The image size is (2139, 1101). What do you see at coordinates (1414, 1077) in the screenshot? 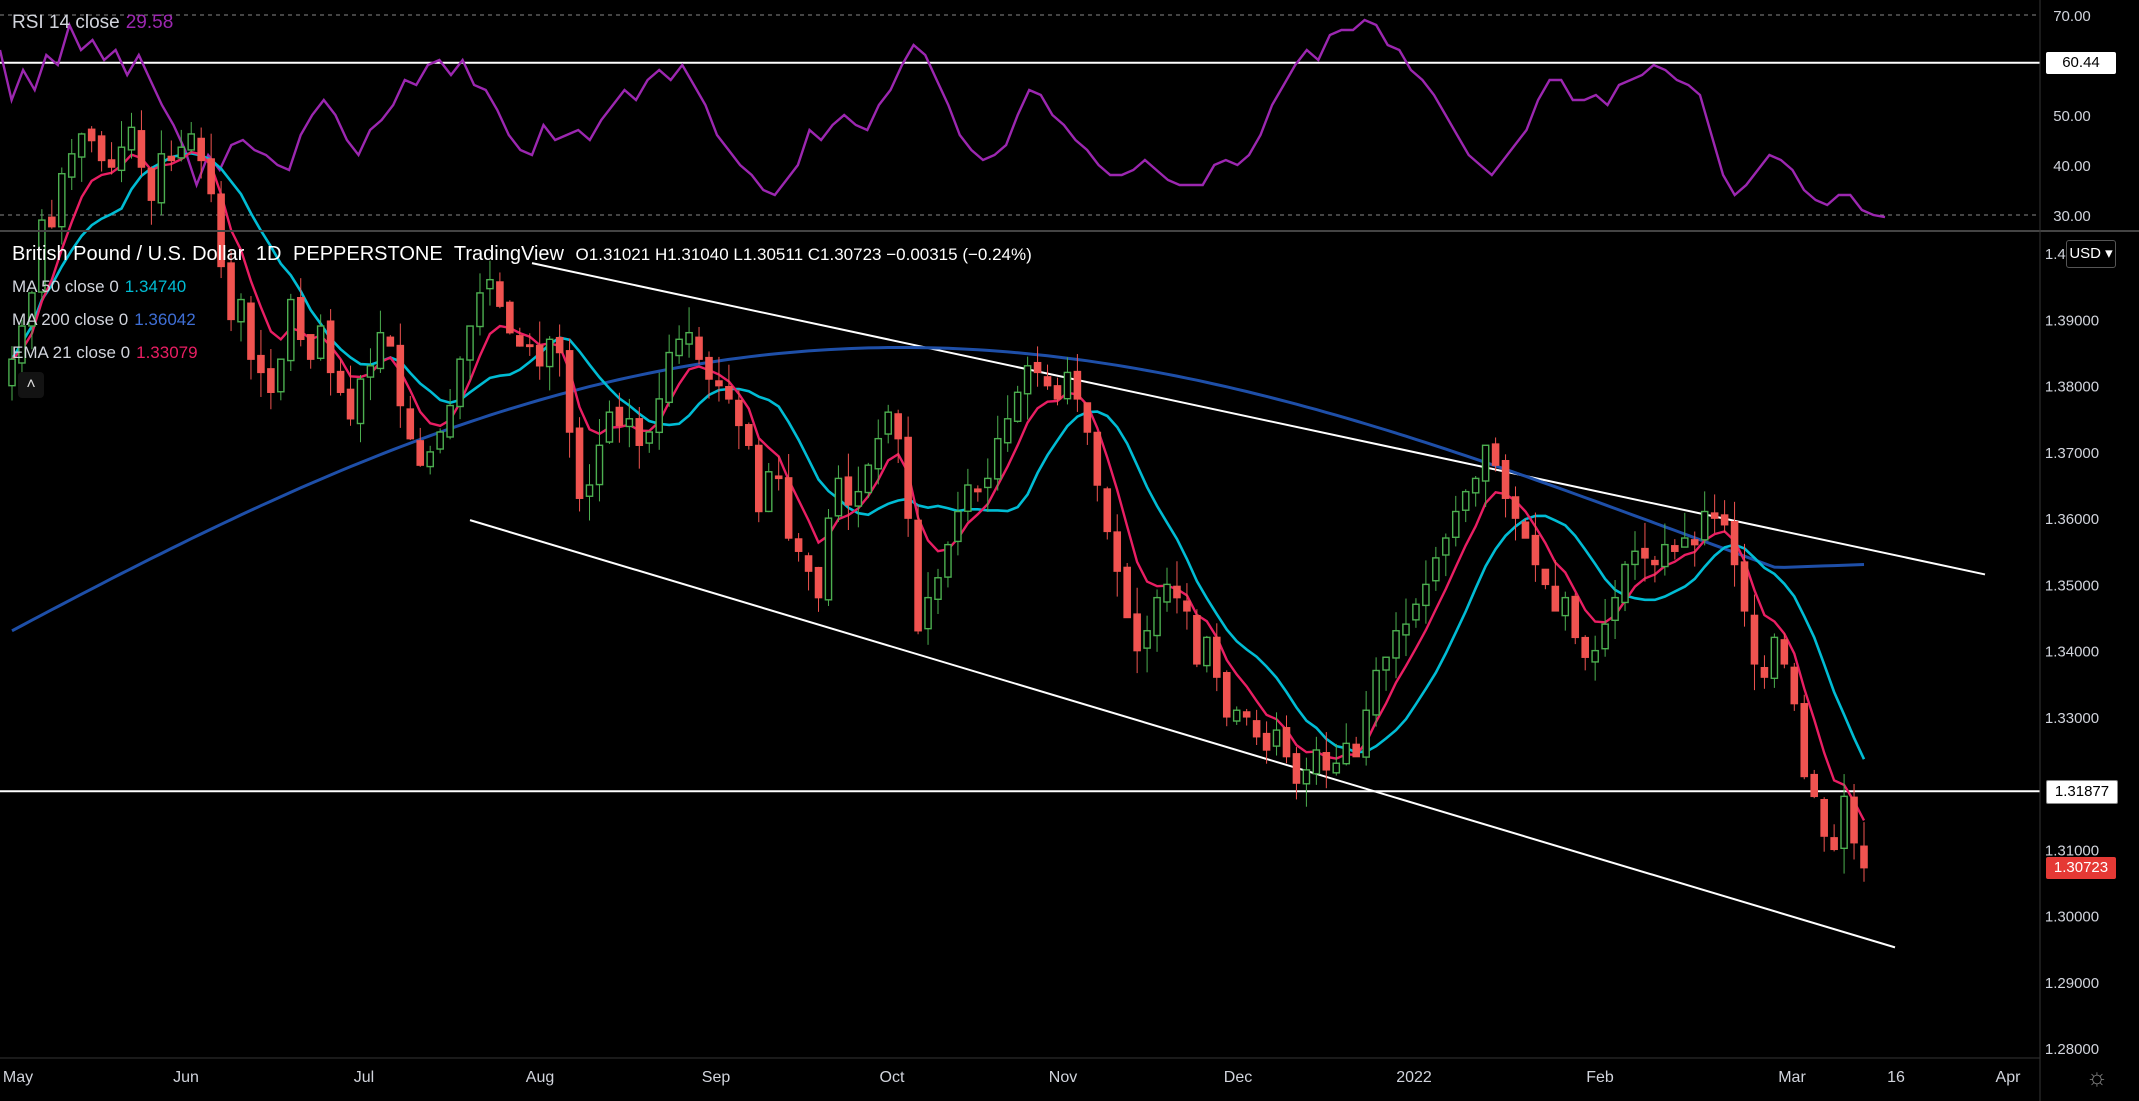
I see `time-axis-label: 2022` at bounding box center [1414, 1077].